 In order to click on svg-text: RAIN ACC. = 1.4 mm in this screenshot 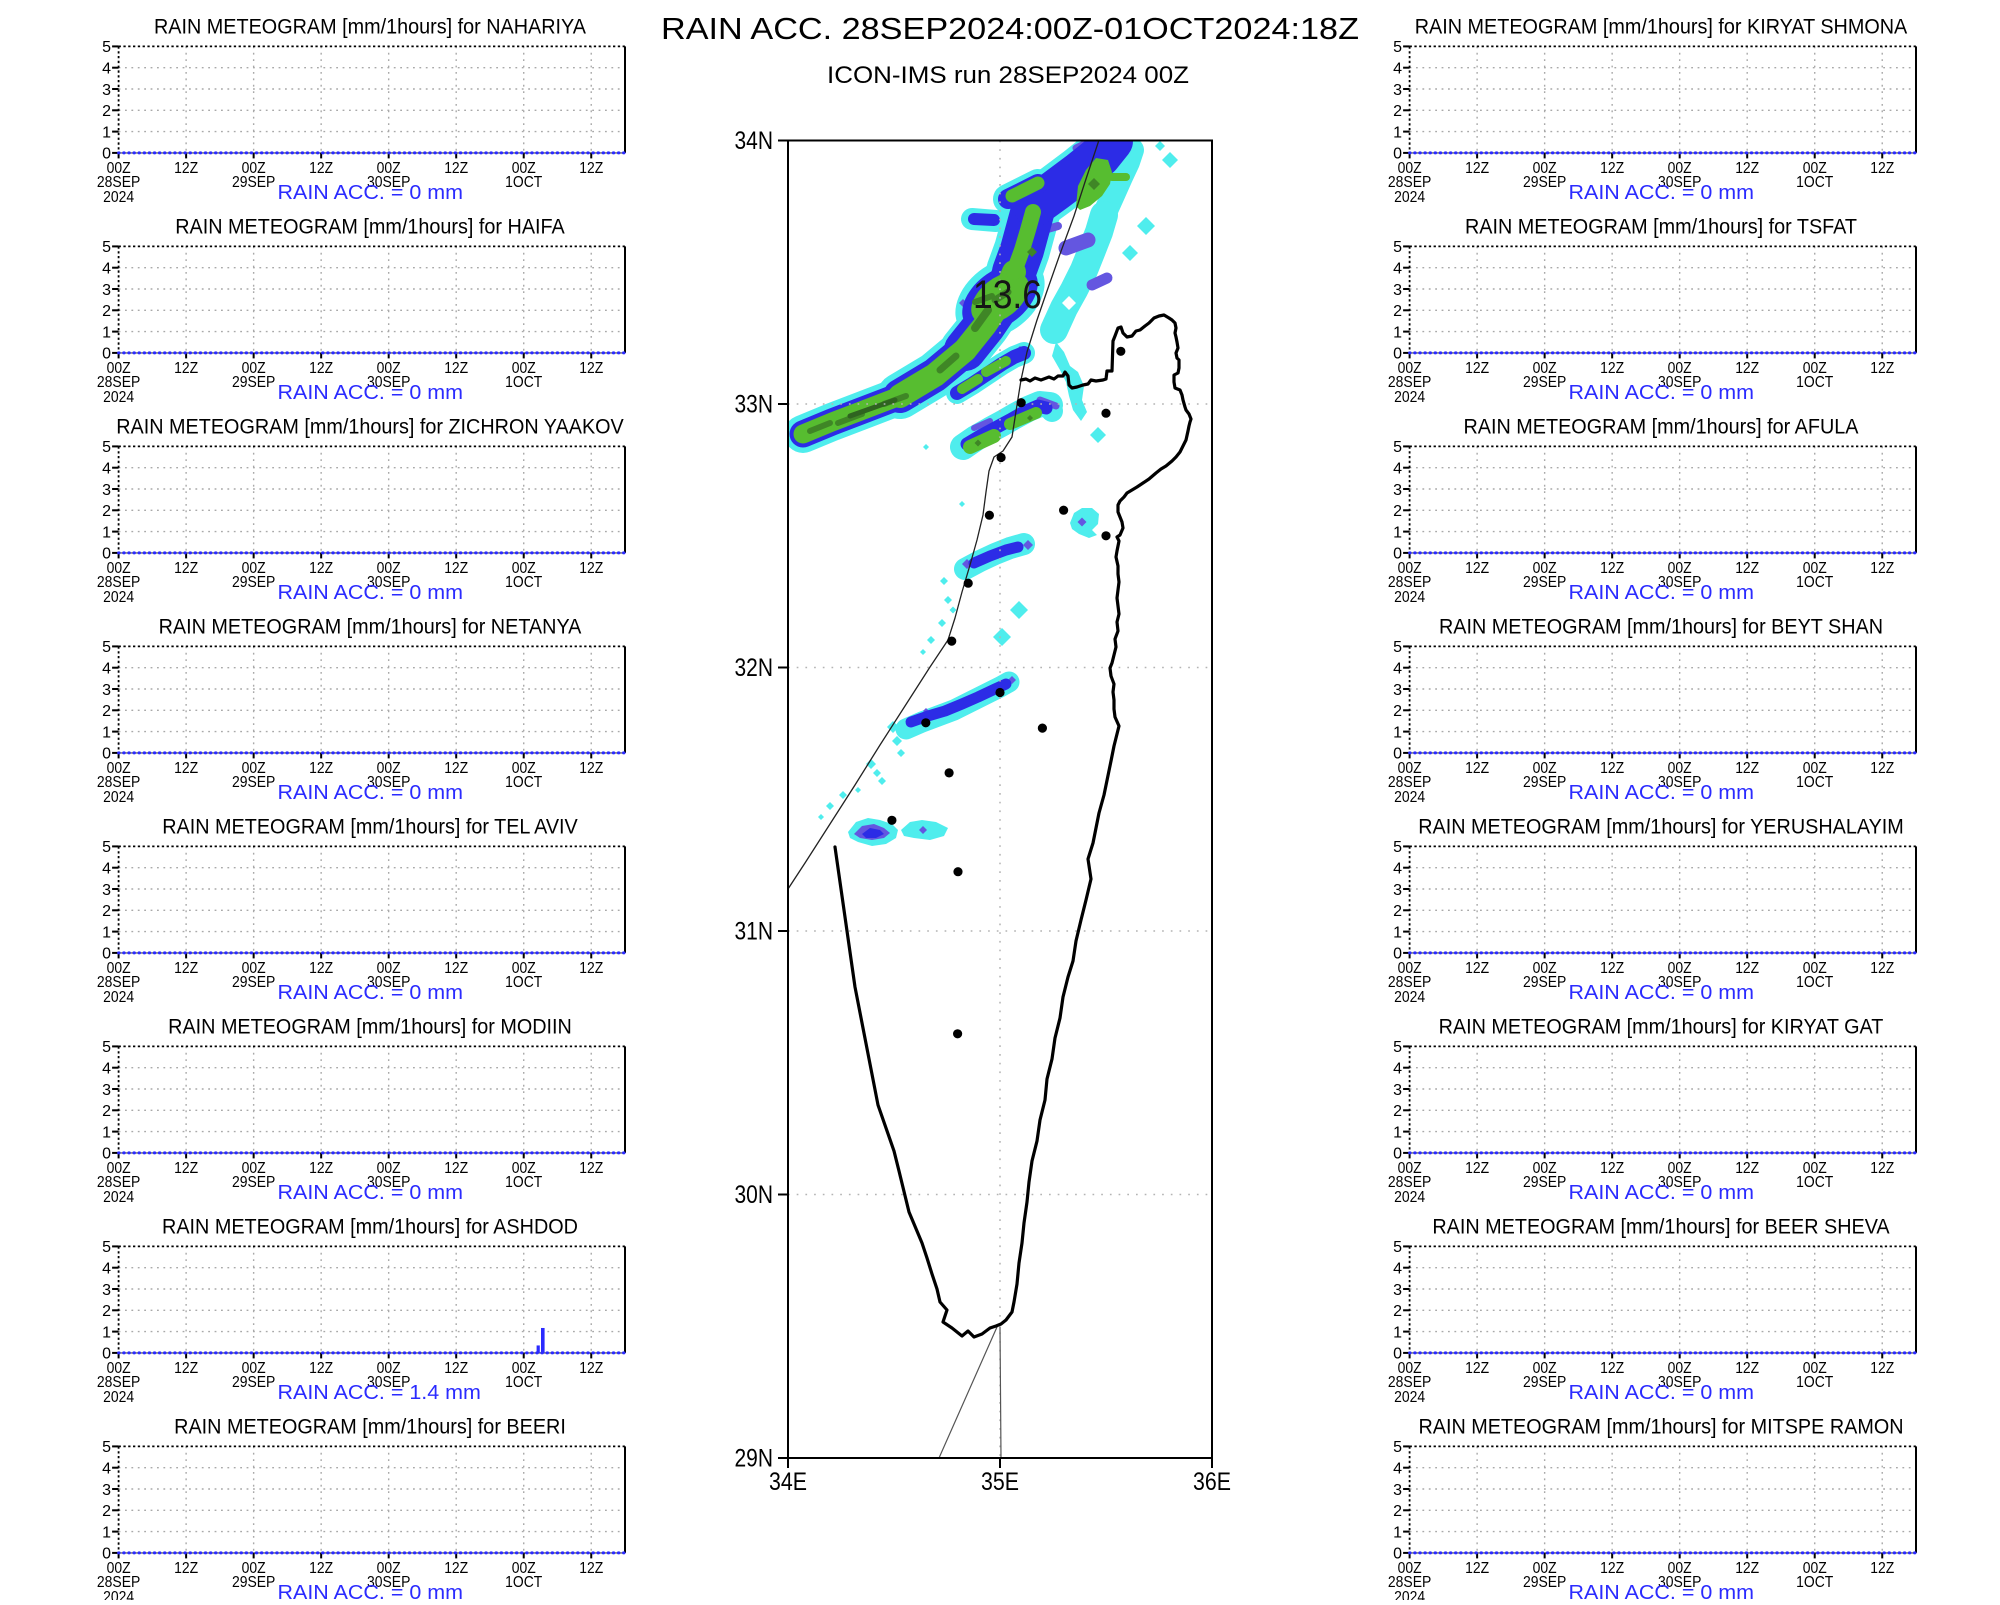, I will do `click(379, 1393)`.